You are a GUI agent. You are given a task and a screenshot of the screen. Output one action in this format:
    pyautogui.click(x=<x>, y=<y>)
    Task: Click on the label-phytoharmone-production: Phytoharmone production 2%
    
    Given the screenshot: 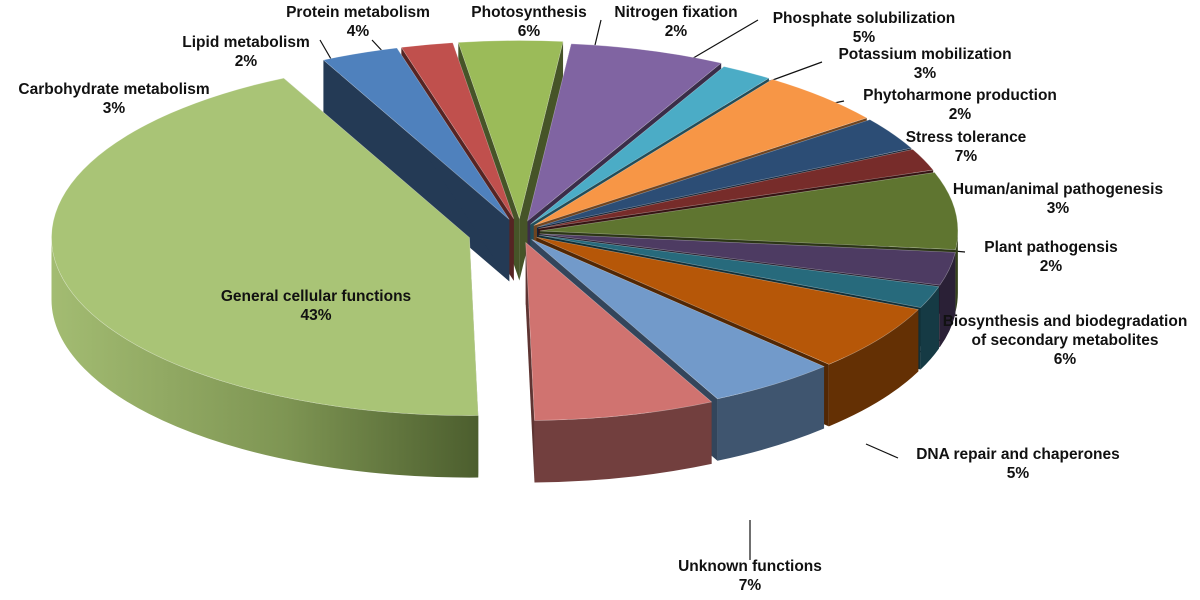 What is the action you would take?
    pyautogui.click(x=960, y=105)
    